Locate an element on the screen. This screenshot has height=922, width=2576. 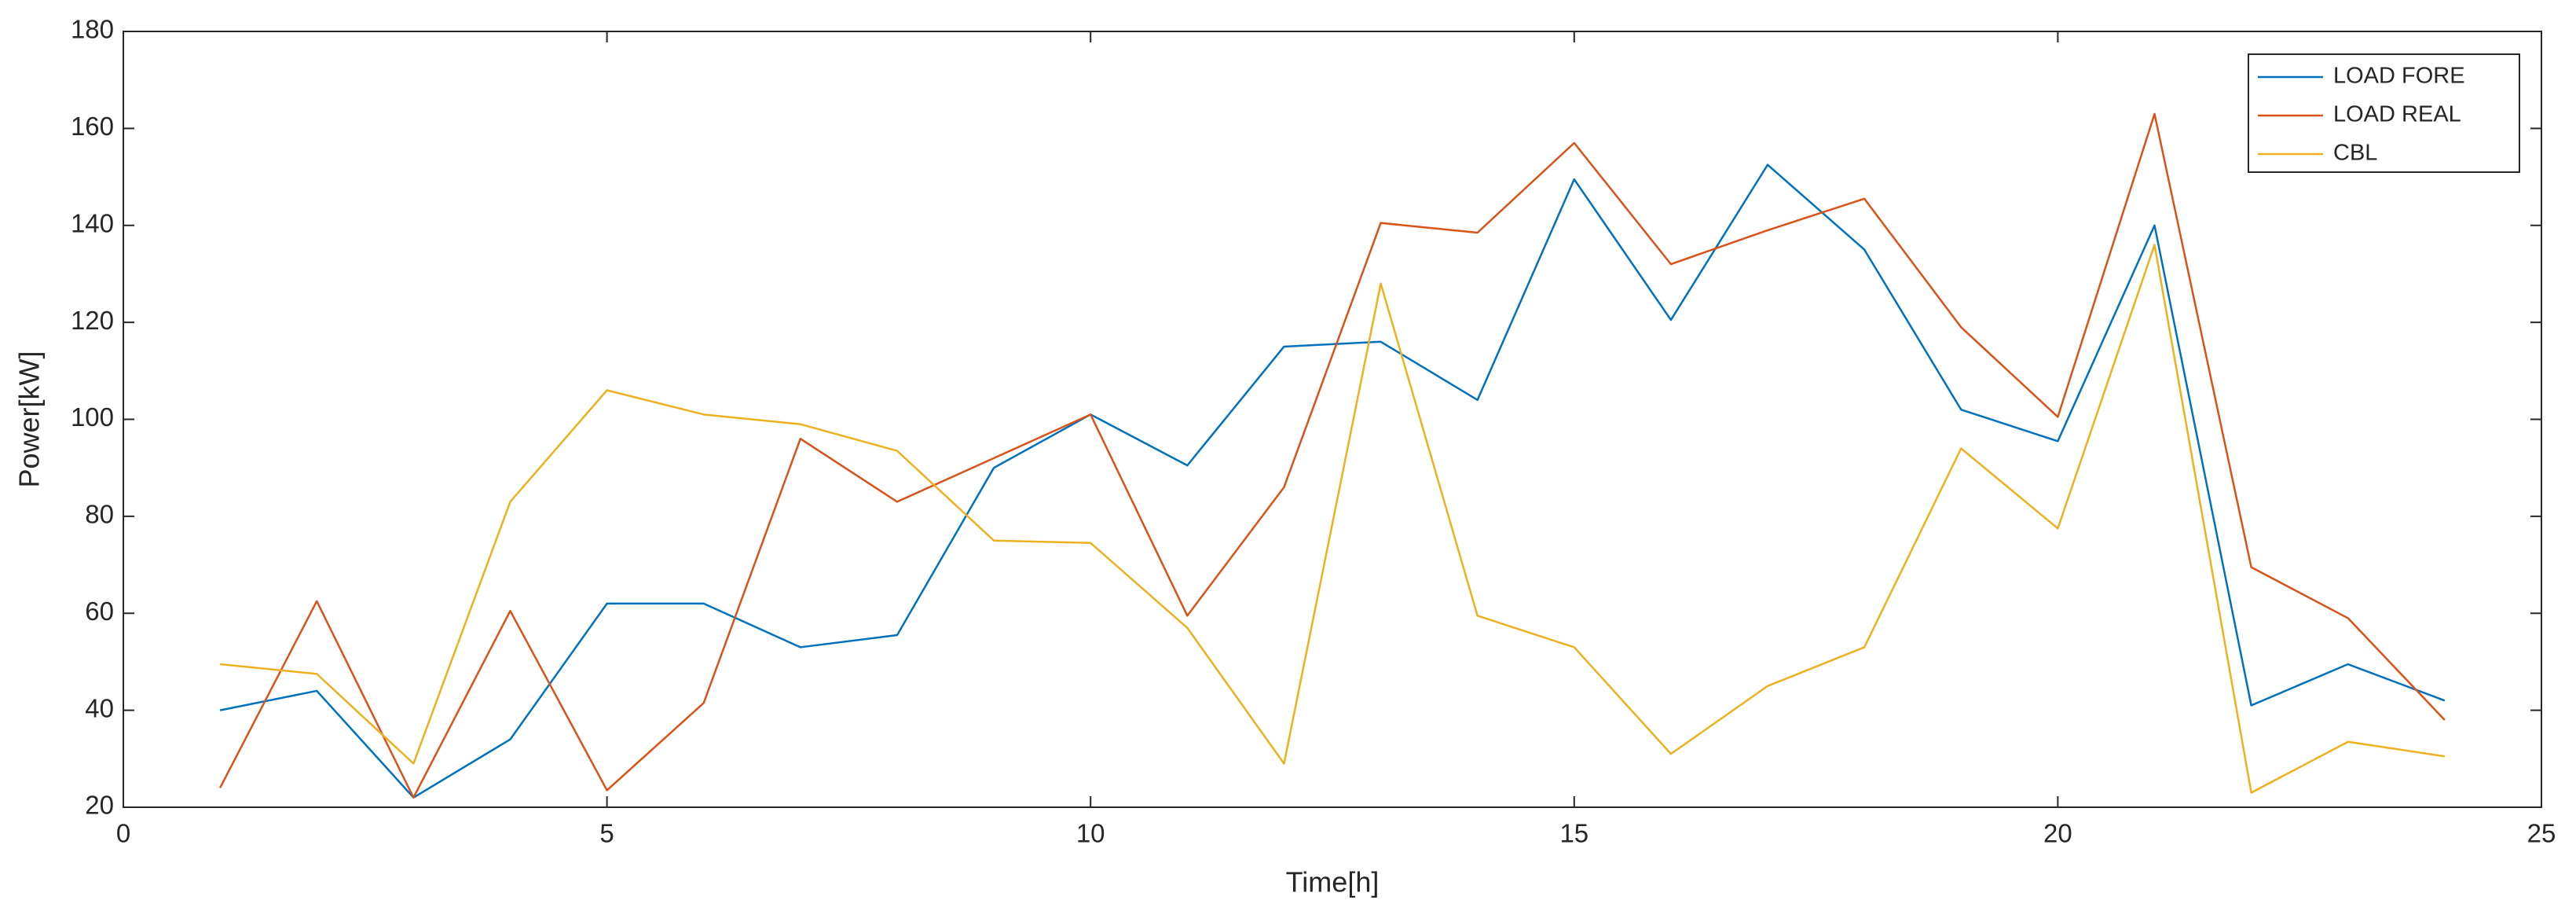
y-tick-label: 140 is located at coordinates (92, 222).